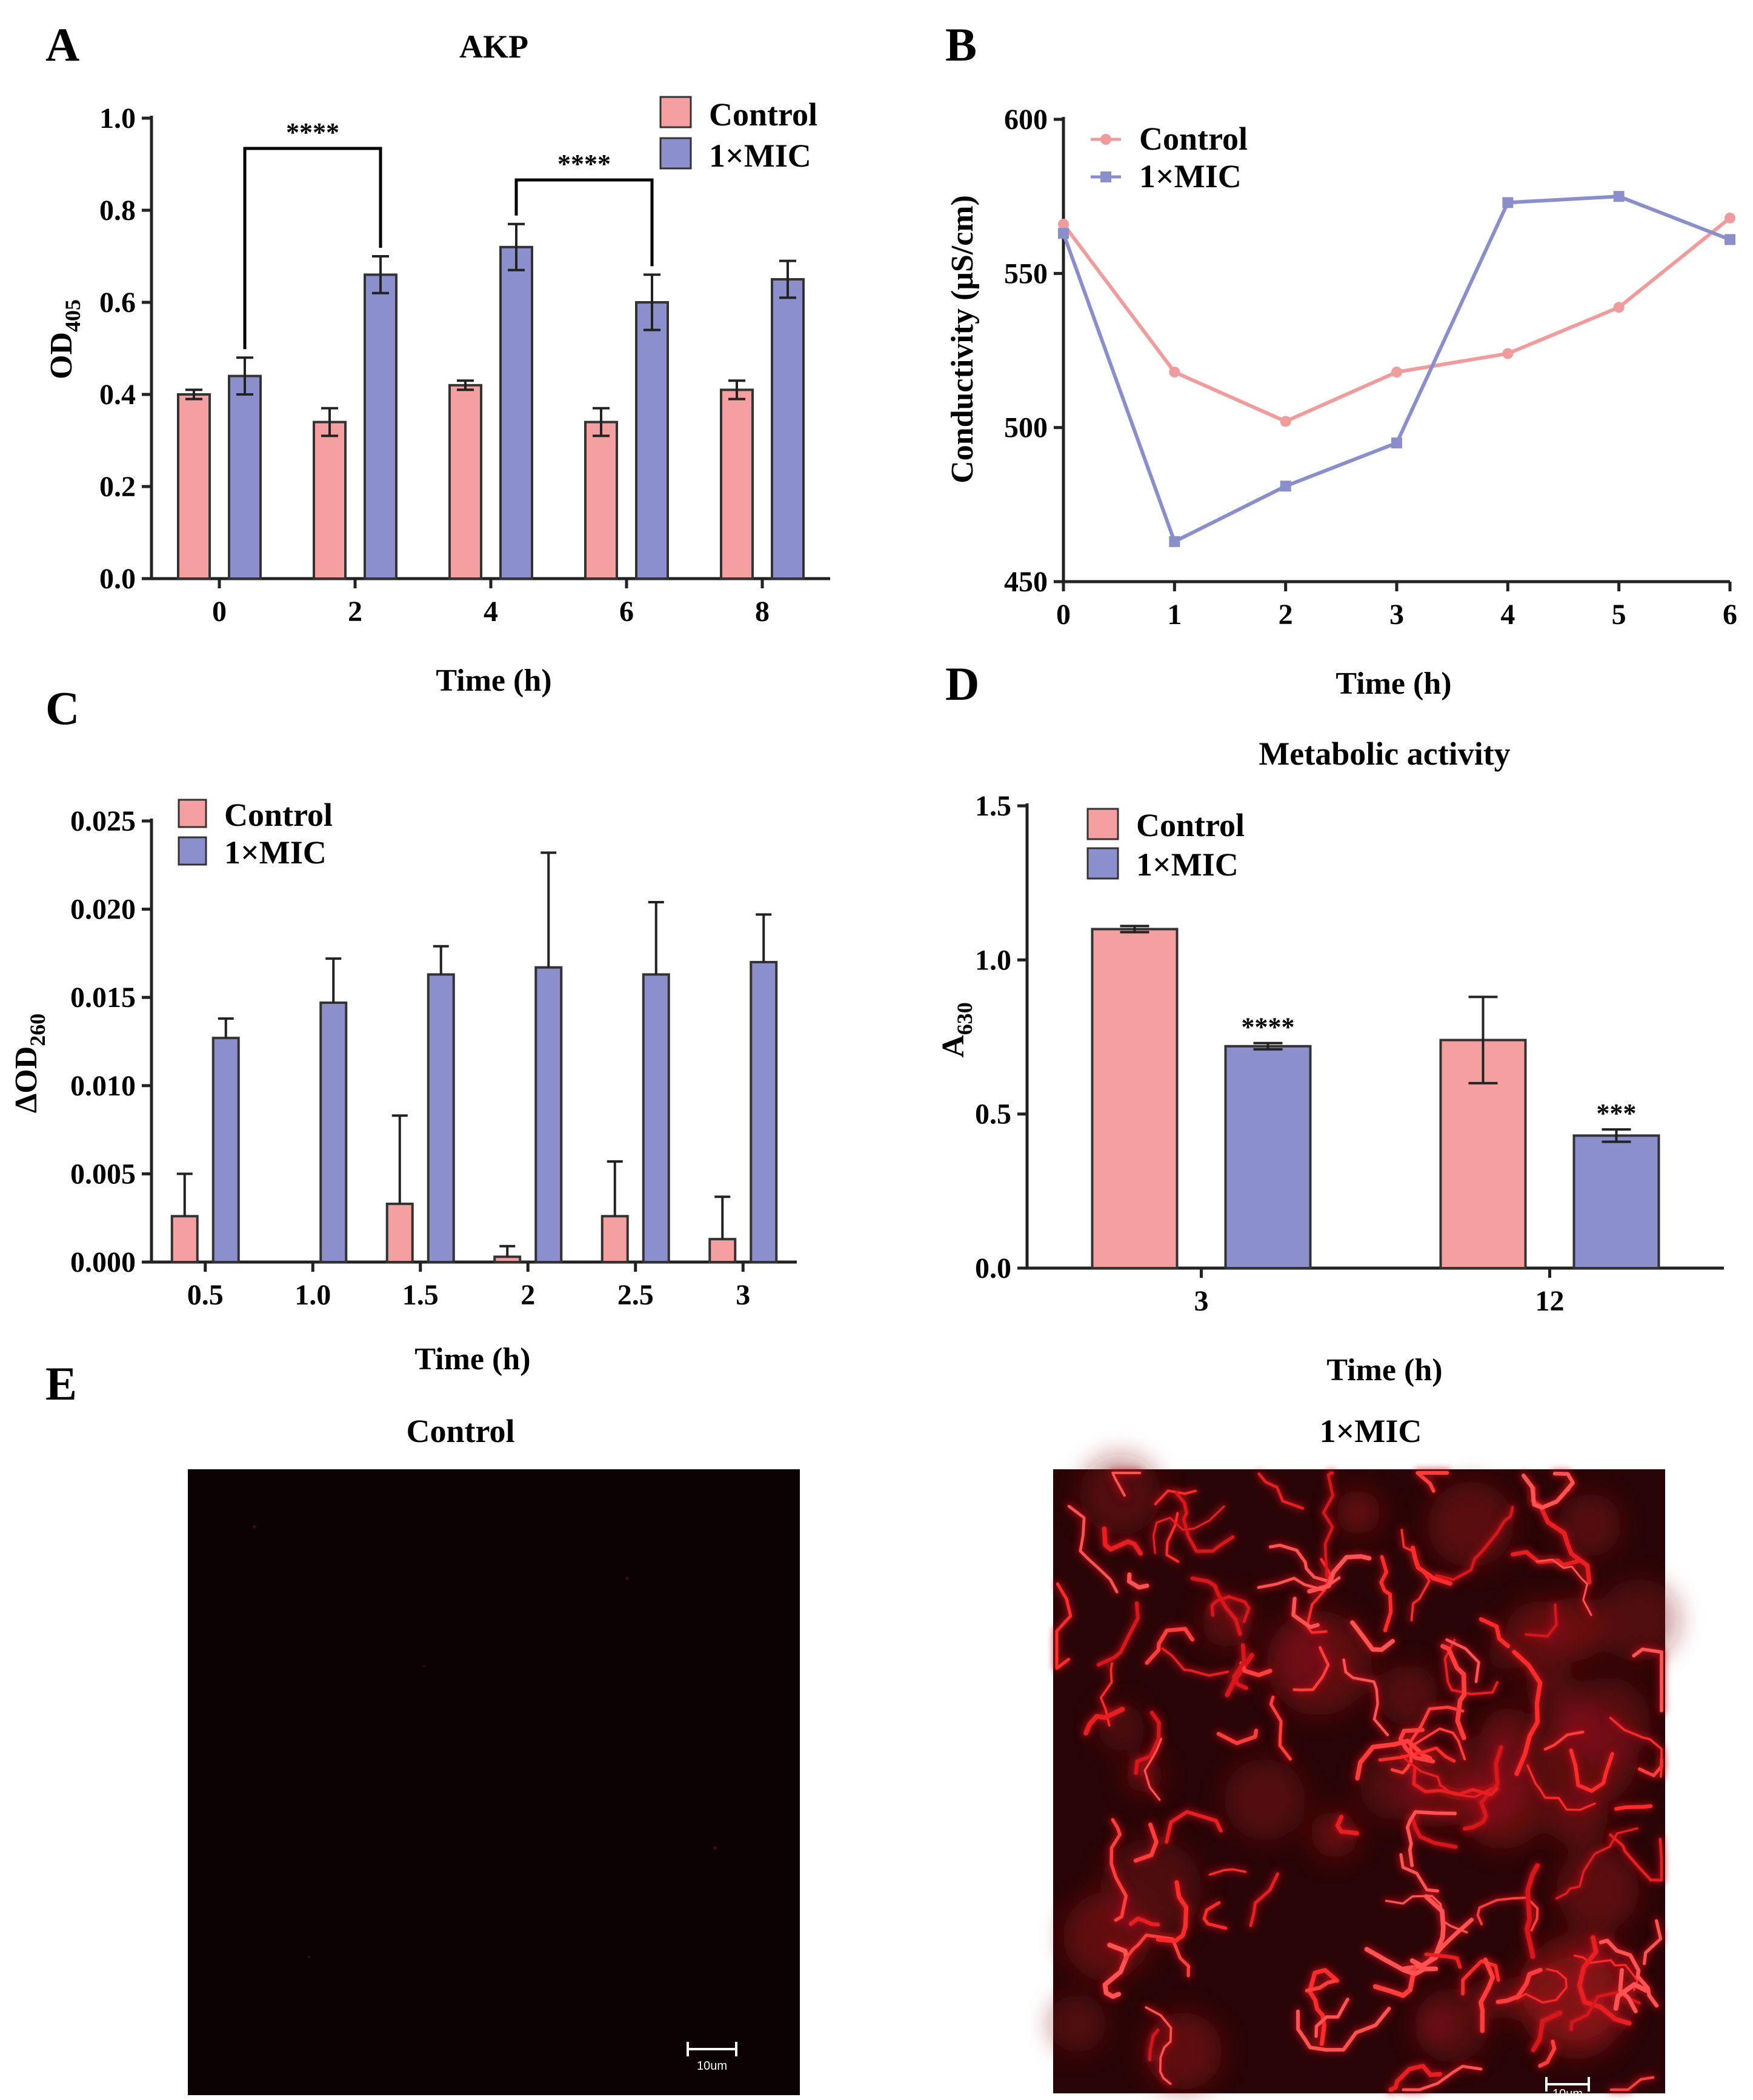 This screenshot has width=1753, height=2100. Describe the element at coordinates (1617, 1113) in the screenshot. I see `significance-label: ***` at that location.